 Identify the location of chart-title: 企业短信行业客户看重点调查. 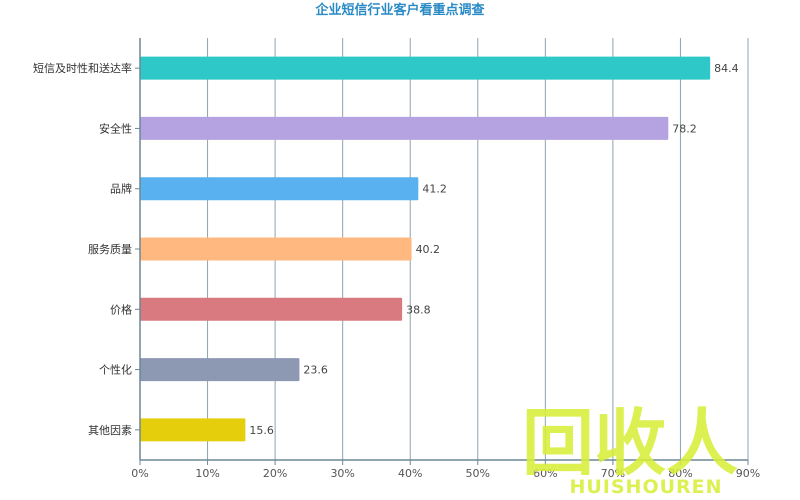
(399, 10).